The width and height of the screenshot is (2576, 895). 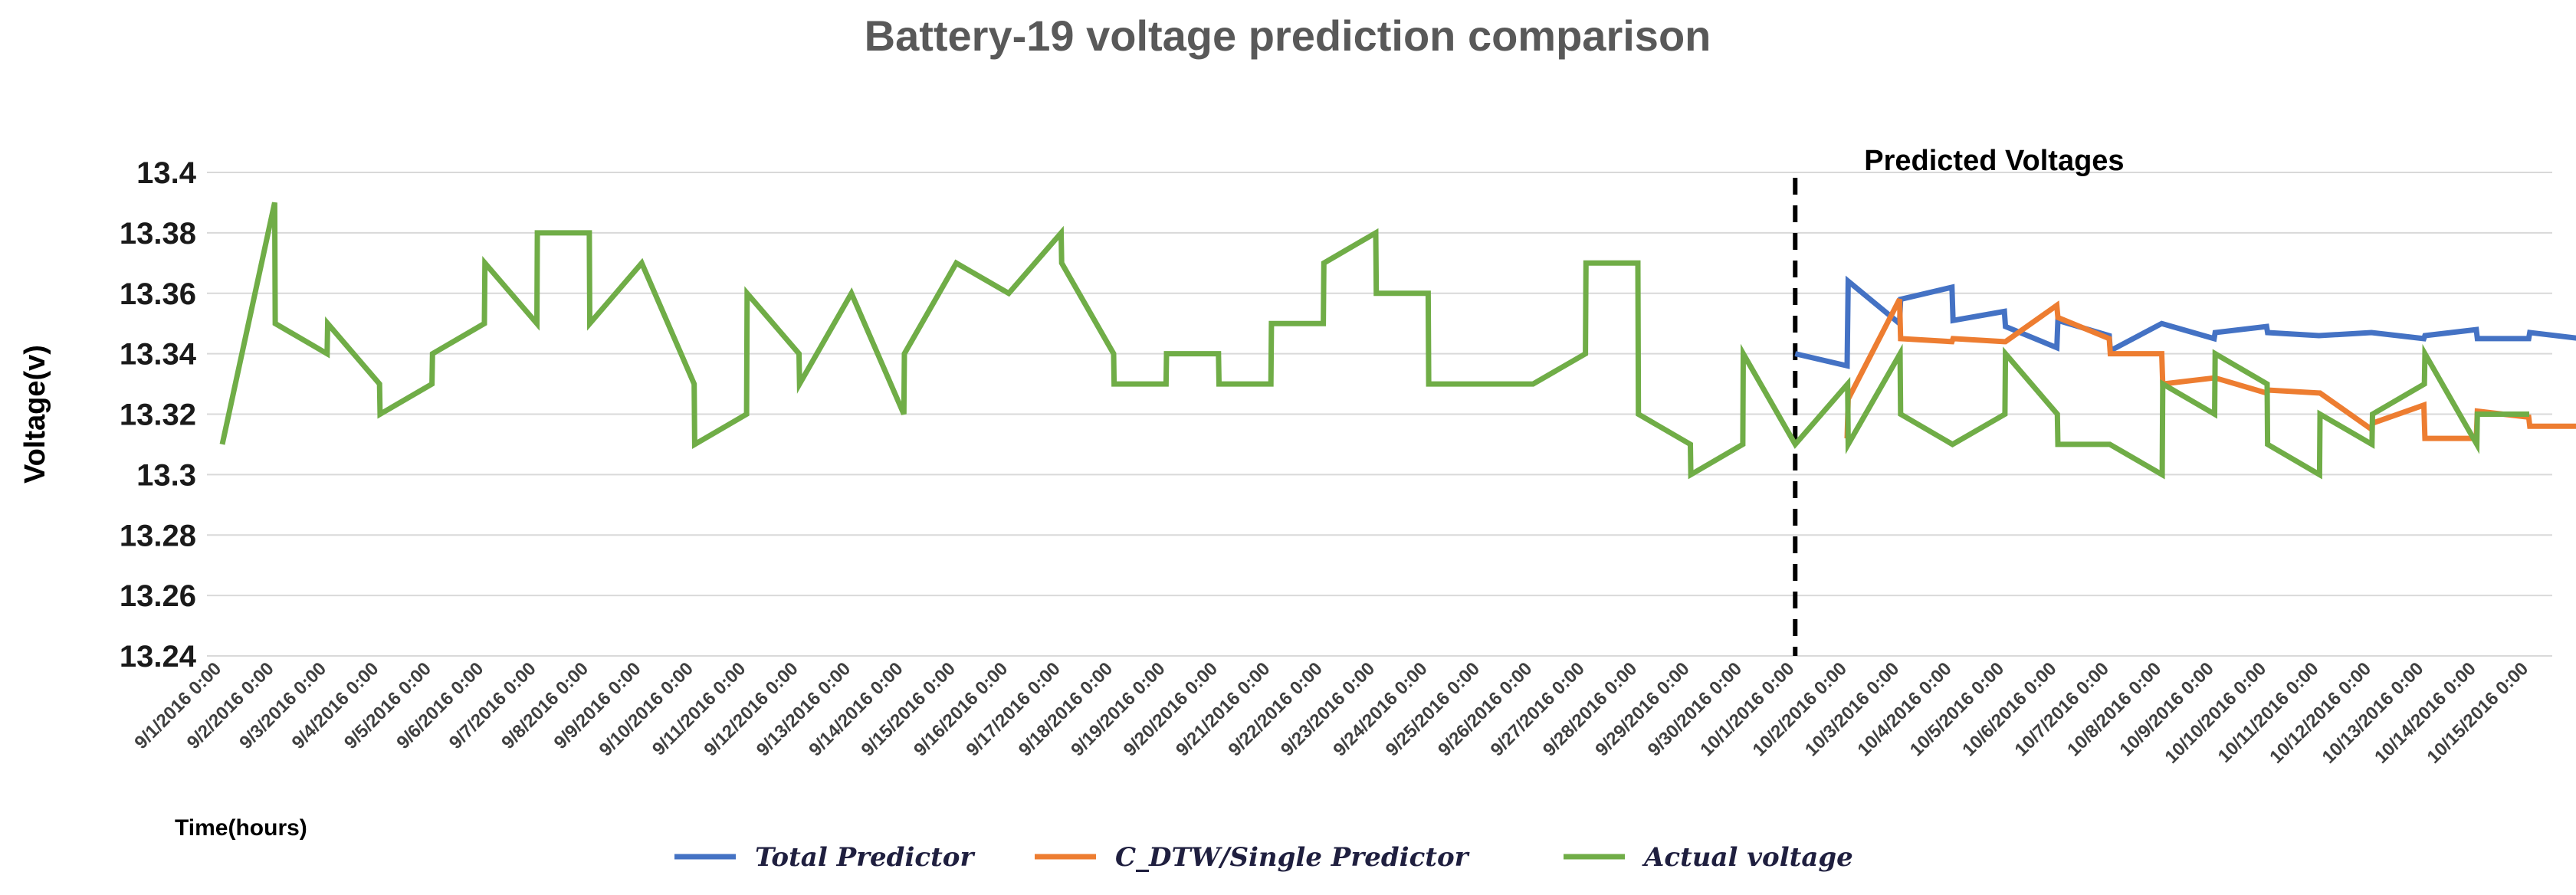 What do you see at coordinates (856, 709) in the screenshot?
I see `x-tick-label: 9/14/2016 0:00` at bounding box center [856, 709].